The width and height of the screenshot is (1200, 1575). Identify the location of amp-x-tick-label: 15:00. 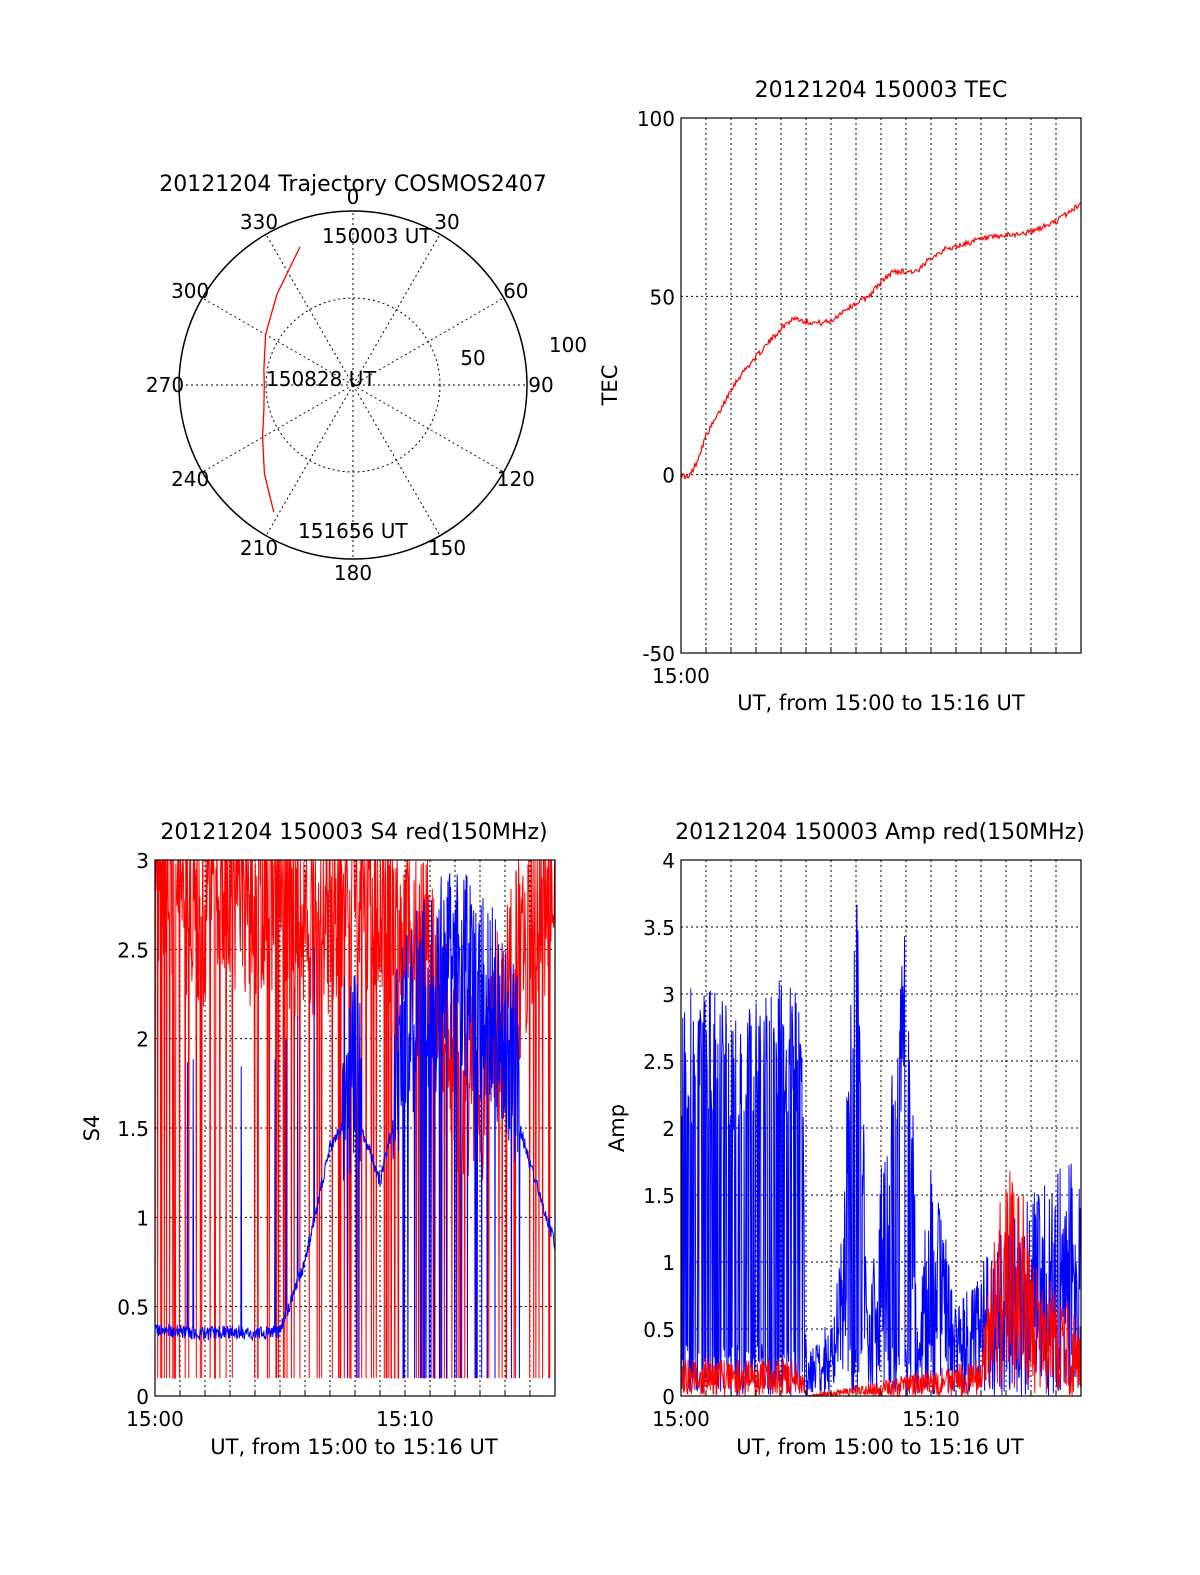
(681, 1419).